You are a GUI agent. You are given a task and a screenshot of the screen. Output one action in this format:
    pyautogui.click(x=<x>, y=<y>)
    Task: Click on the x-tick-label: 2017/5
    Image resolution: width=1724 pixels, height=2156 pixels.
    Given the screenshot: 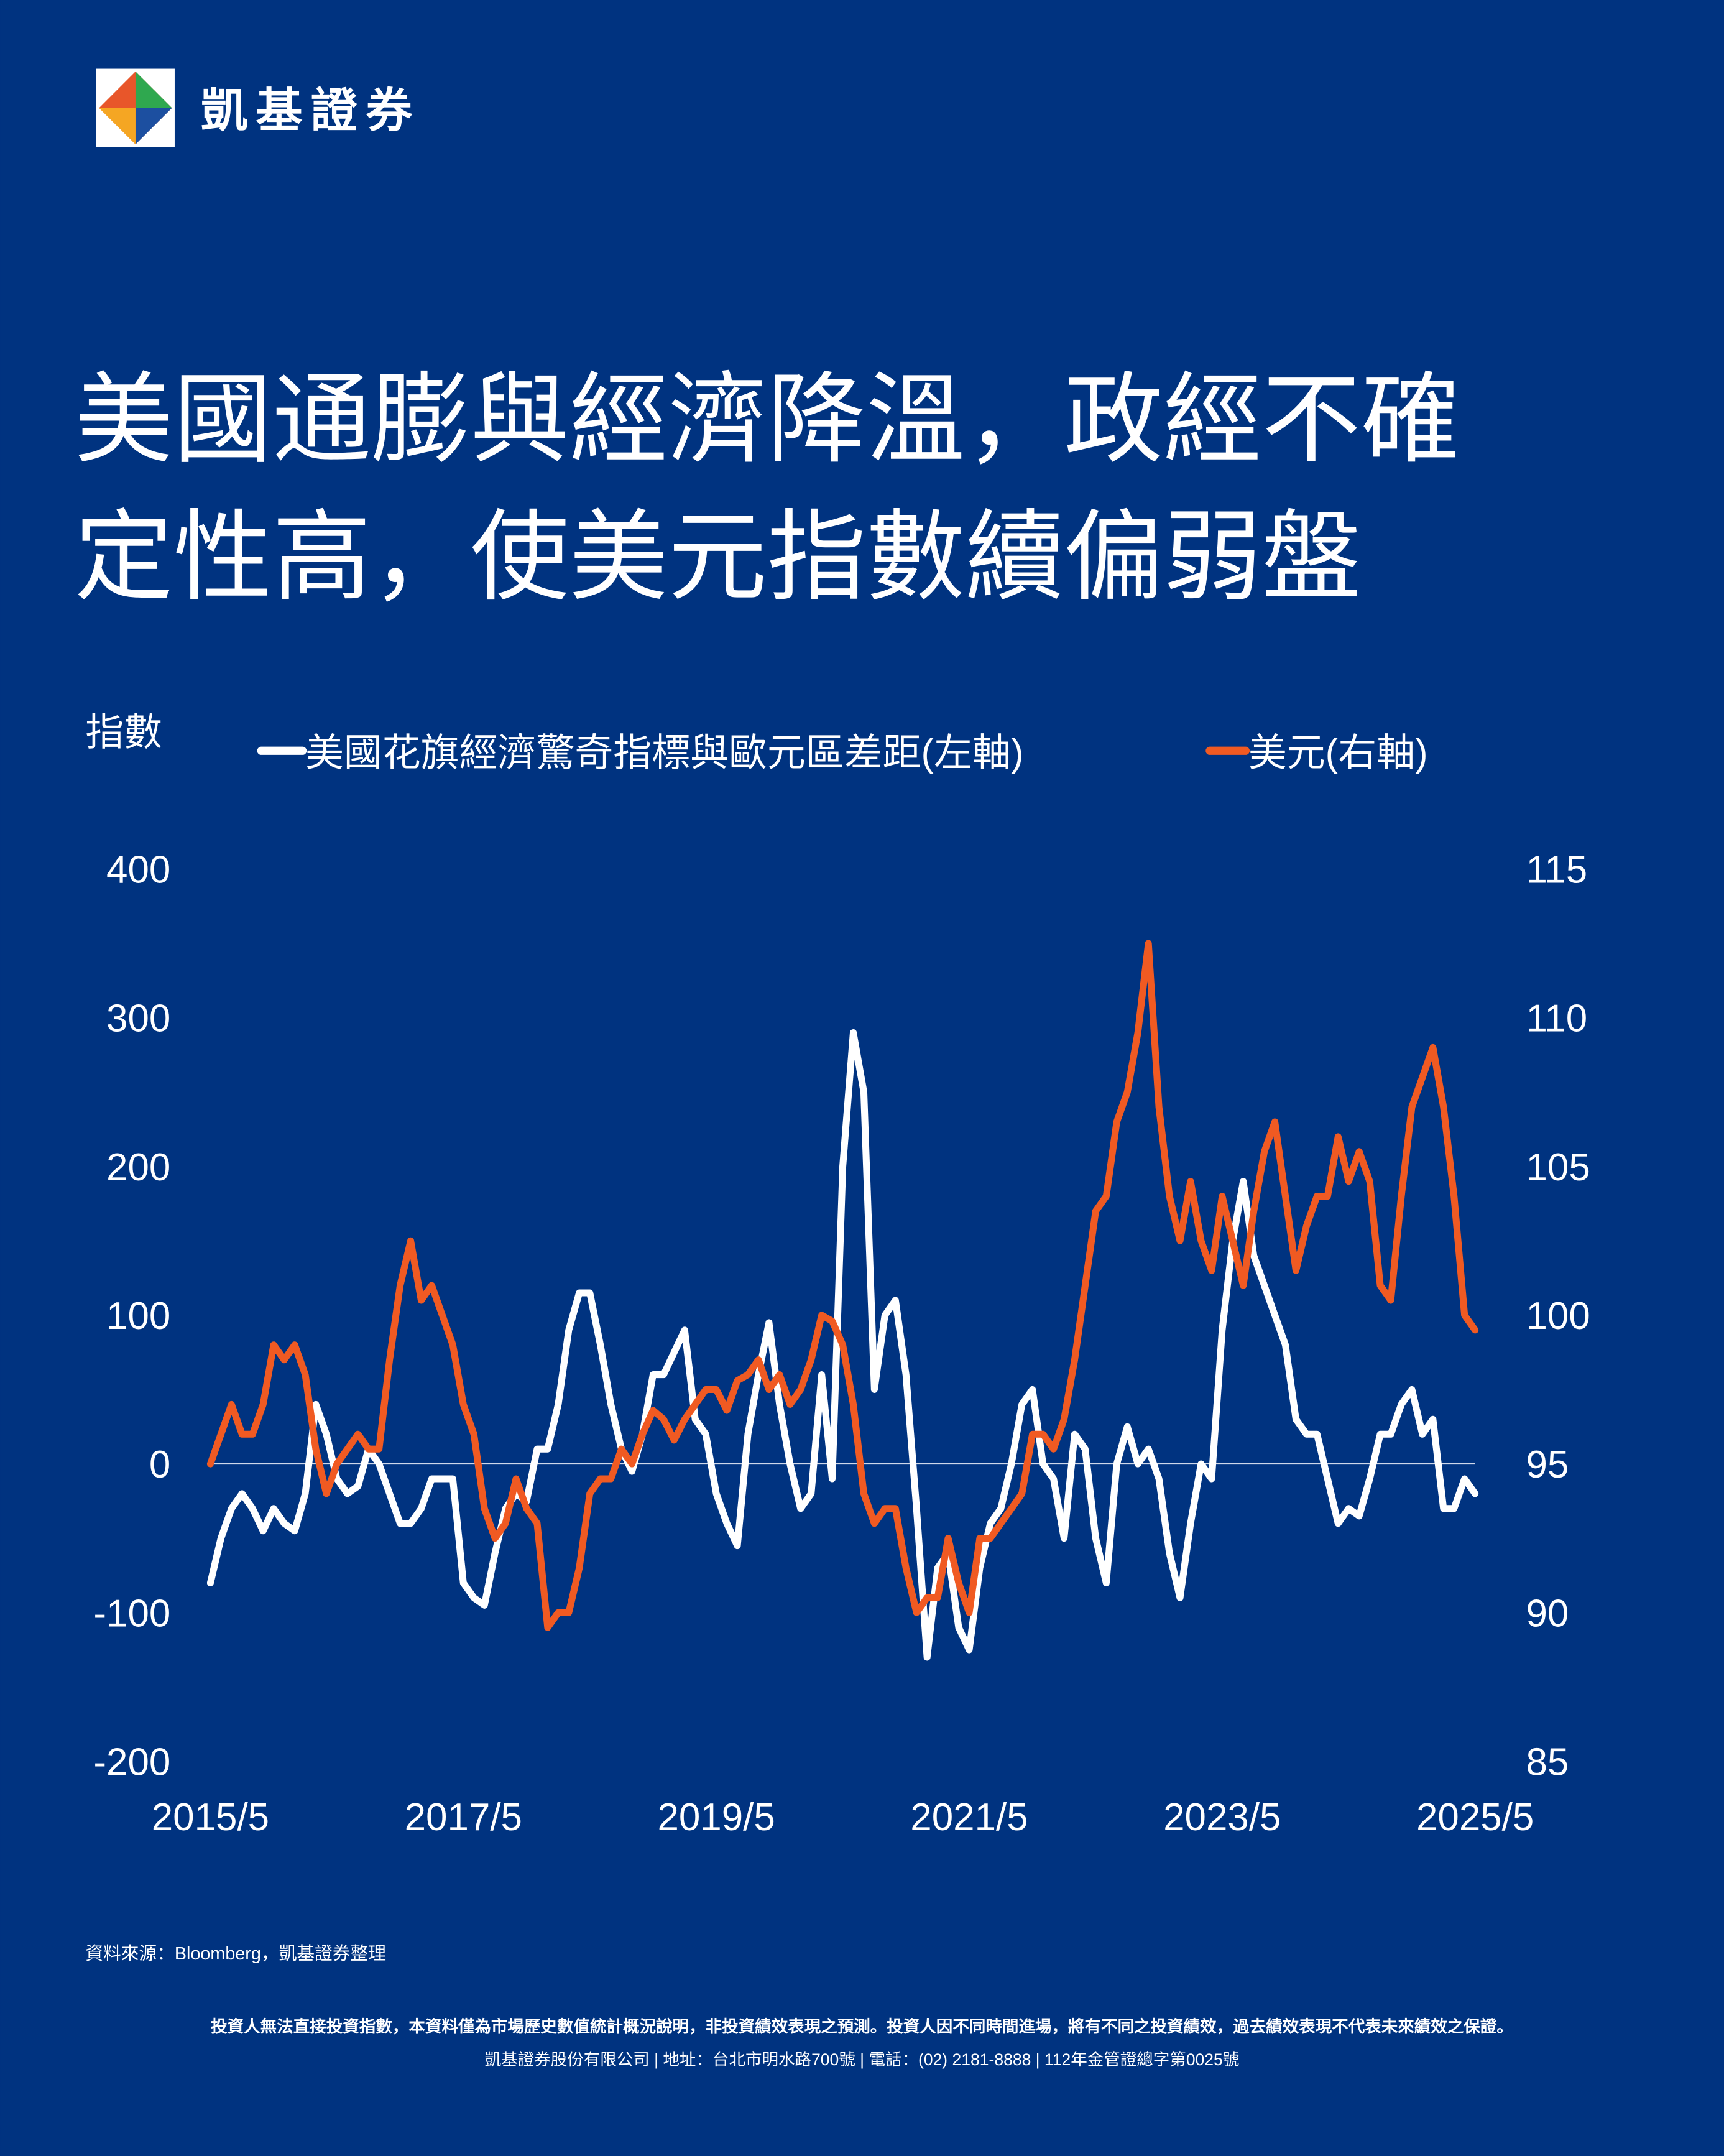 What is the action you would take?
    pyautogui.click(x=463, y=1817)
    